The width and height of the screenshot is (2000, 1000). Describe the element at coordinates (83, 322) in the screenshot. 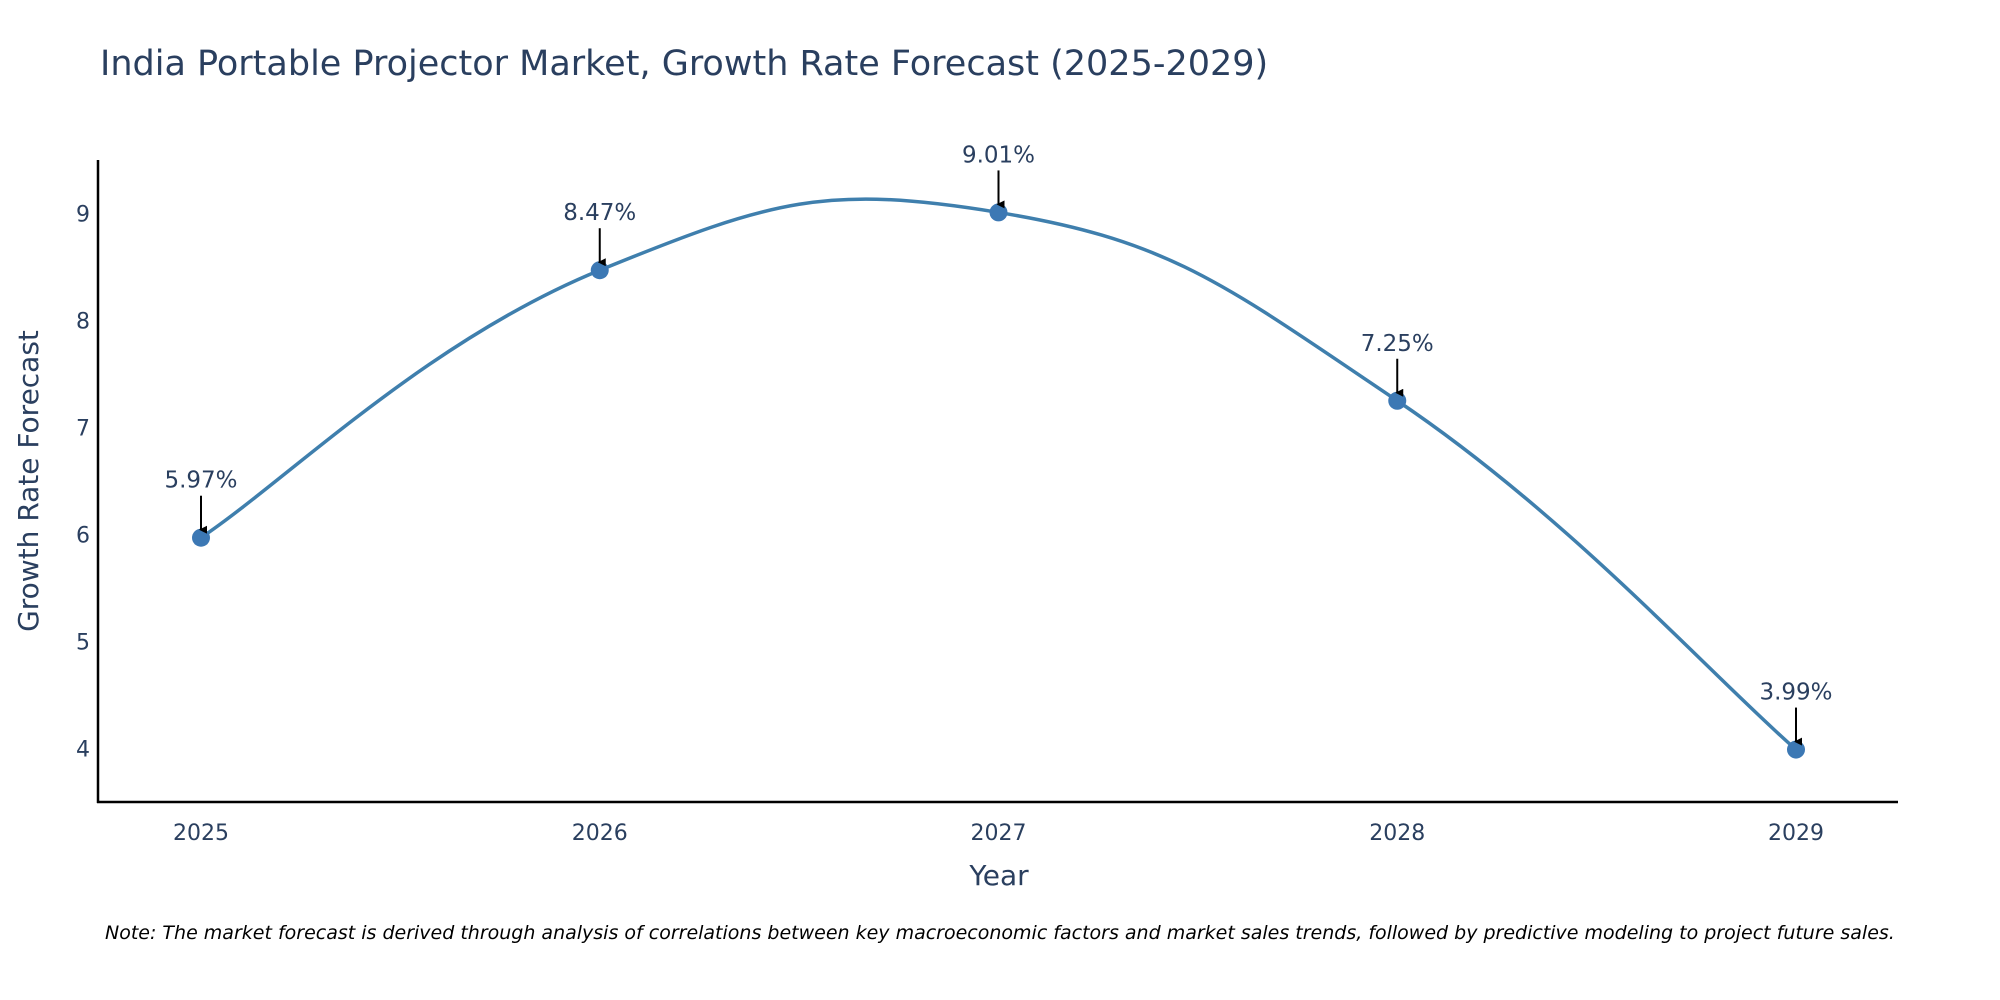

I see `y-tick-label: 8` at that location.